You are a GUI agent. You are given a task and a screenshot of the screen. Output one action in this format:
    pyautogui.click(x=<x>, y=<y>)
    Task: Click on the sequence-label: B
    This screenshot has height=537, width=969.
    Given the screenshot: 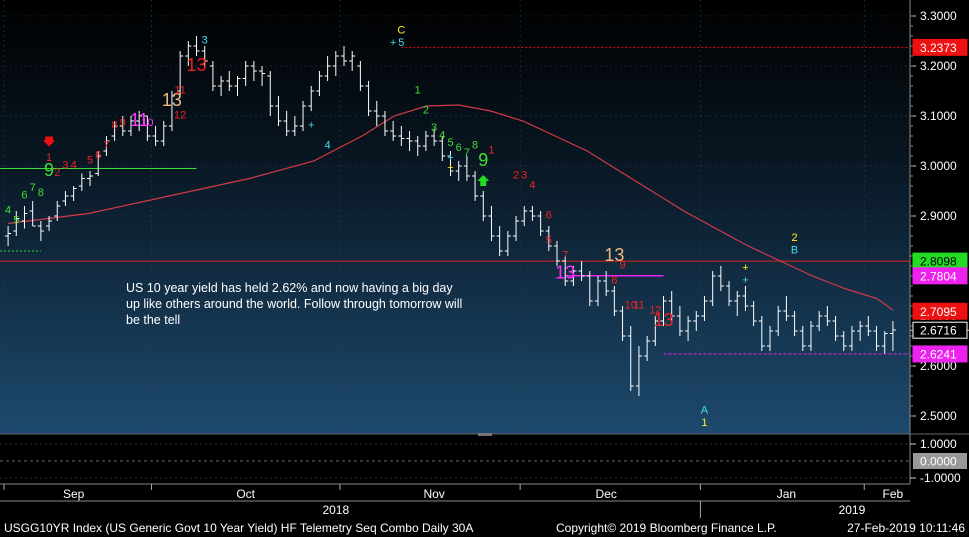 What is the action you would take?
    pyautogui.click(x=794, y=251)
    